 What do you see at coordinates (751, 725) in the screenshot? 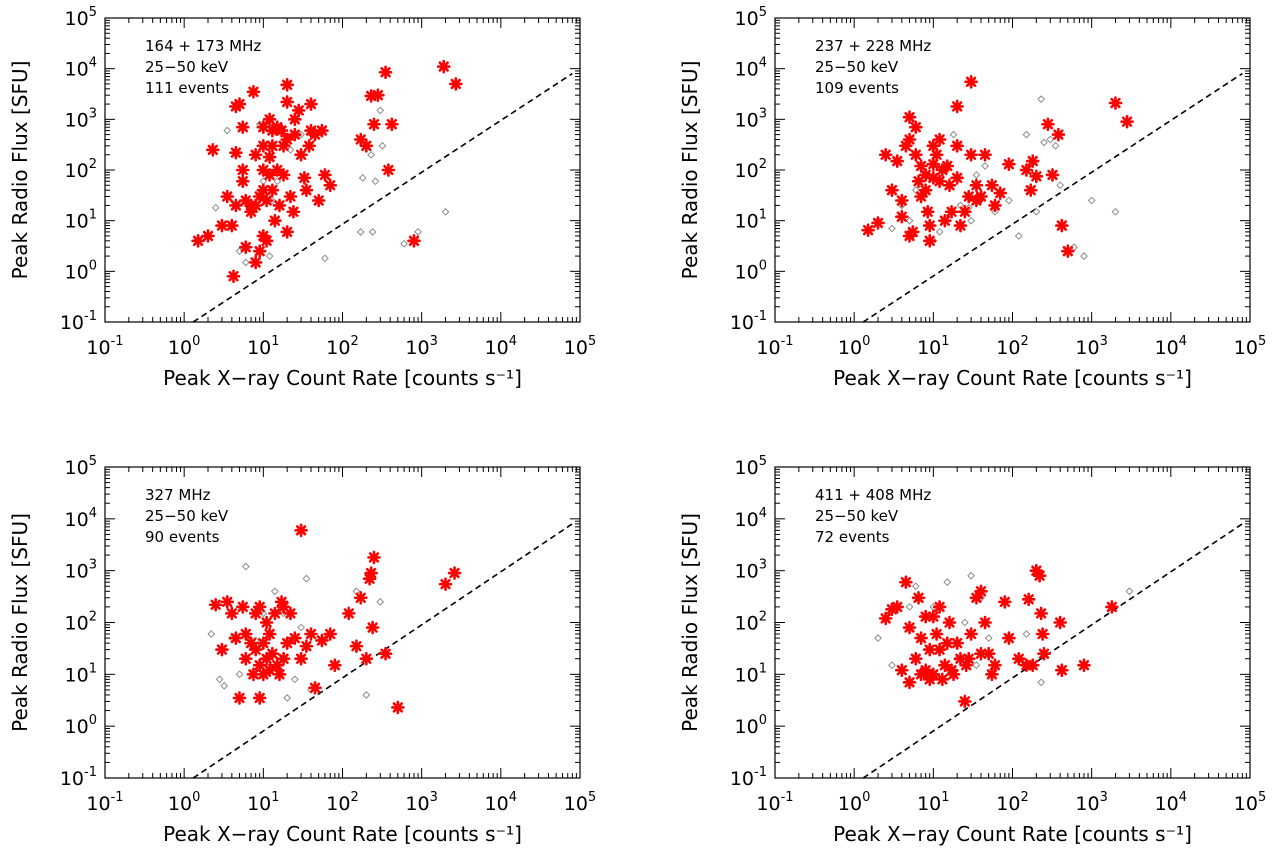
I see `y-tick-label: 10⁰` at bounding box center [751, 725].